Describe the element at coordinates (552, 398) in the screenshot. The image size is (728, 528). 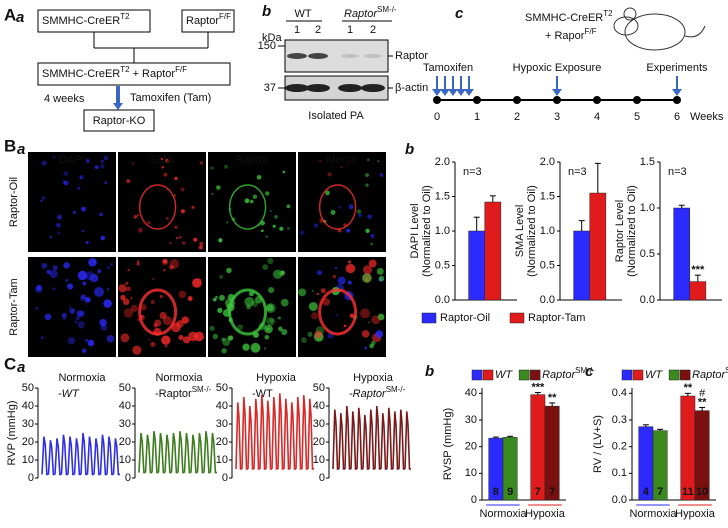
I see `significance: **` at that location.